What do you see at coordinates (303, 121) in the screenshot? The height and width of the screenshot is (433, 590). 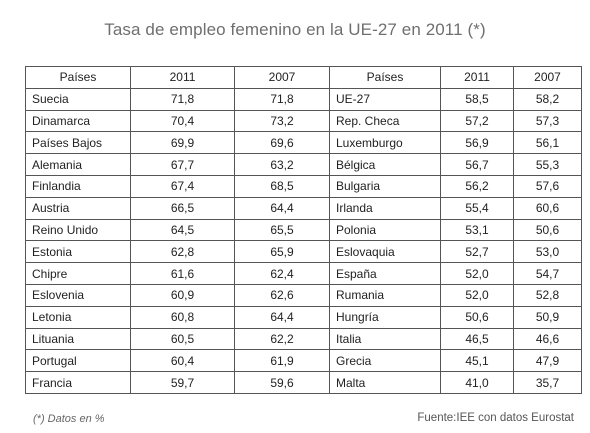 I see `table-row: Dinamarca 70,4 73,2 Rep. Checa 57,2 57,3` at bounding box center [303, 121].